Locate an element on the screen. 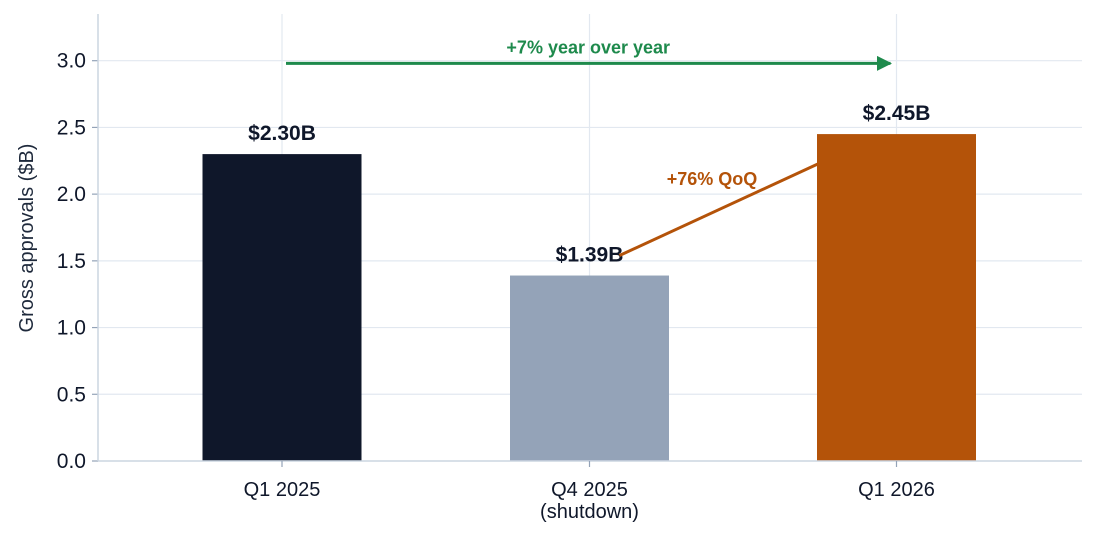 This screenshot has width=1096, height=536. x-tick-label: Q1 2026 is located at coordinates (896, 490).